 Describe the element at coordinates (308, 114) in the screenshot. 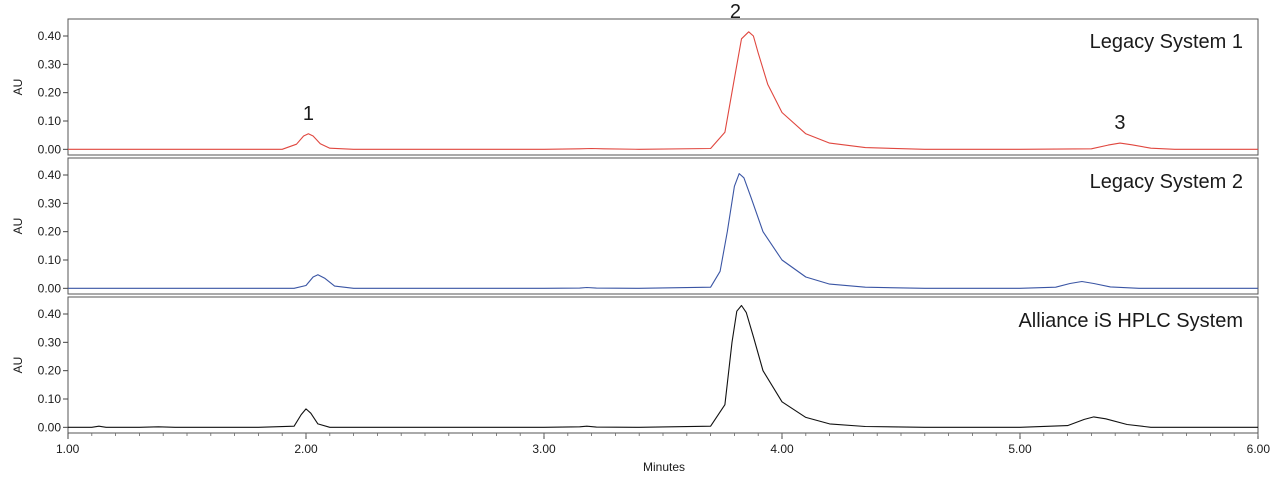

I see `peak-label-1: 1` at that location.